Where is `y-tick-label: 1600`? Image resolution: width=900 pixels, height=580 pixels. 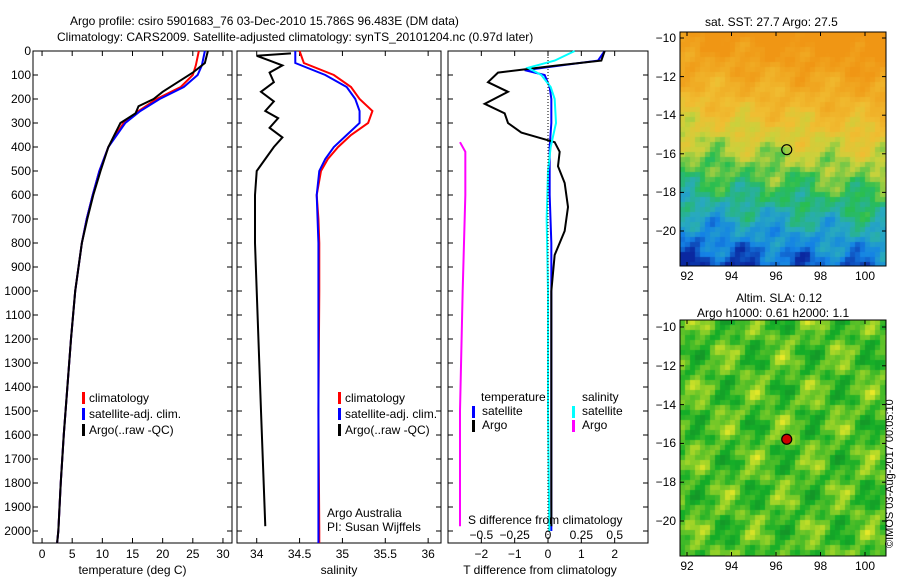 y-tick-label: 1600 is located at coordinates (17, 435).